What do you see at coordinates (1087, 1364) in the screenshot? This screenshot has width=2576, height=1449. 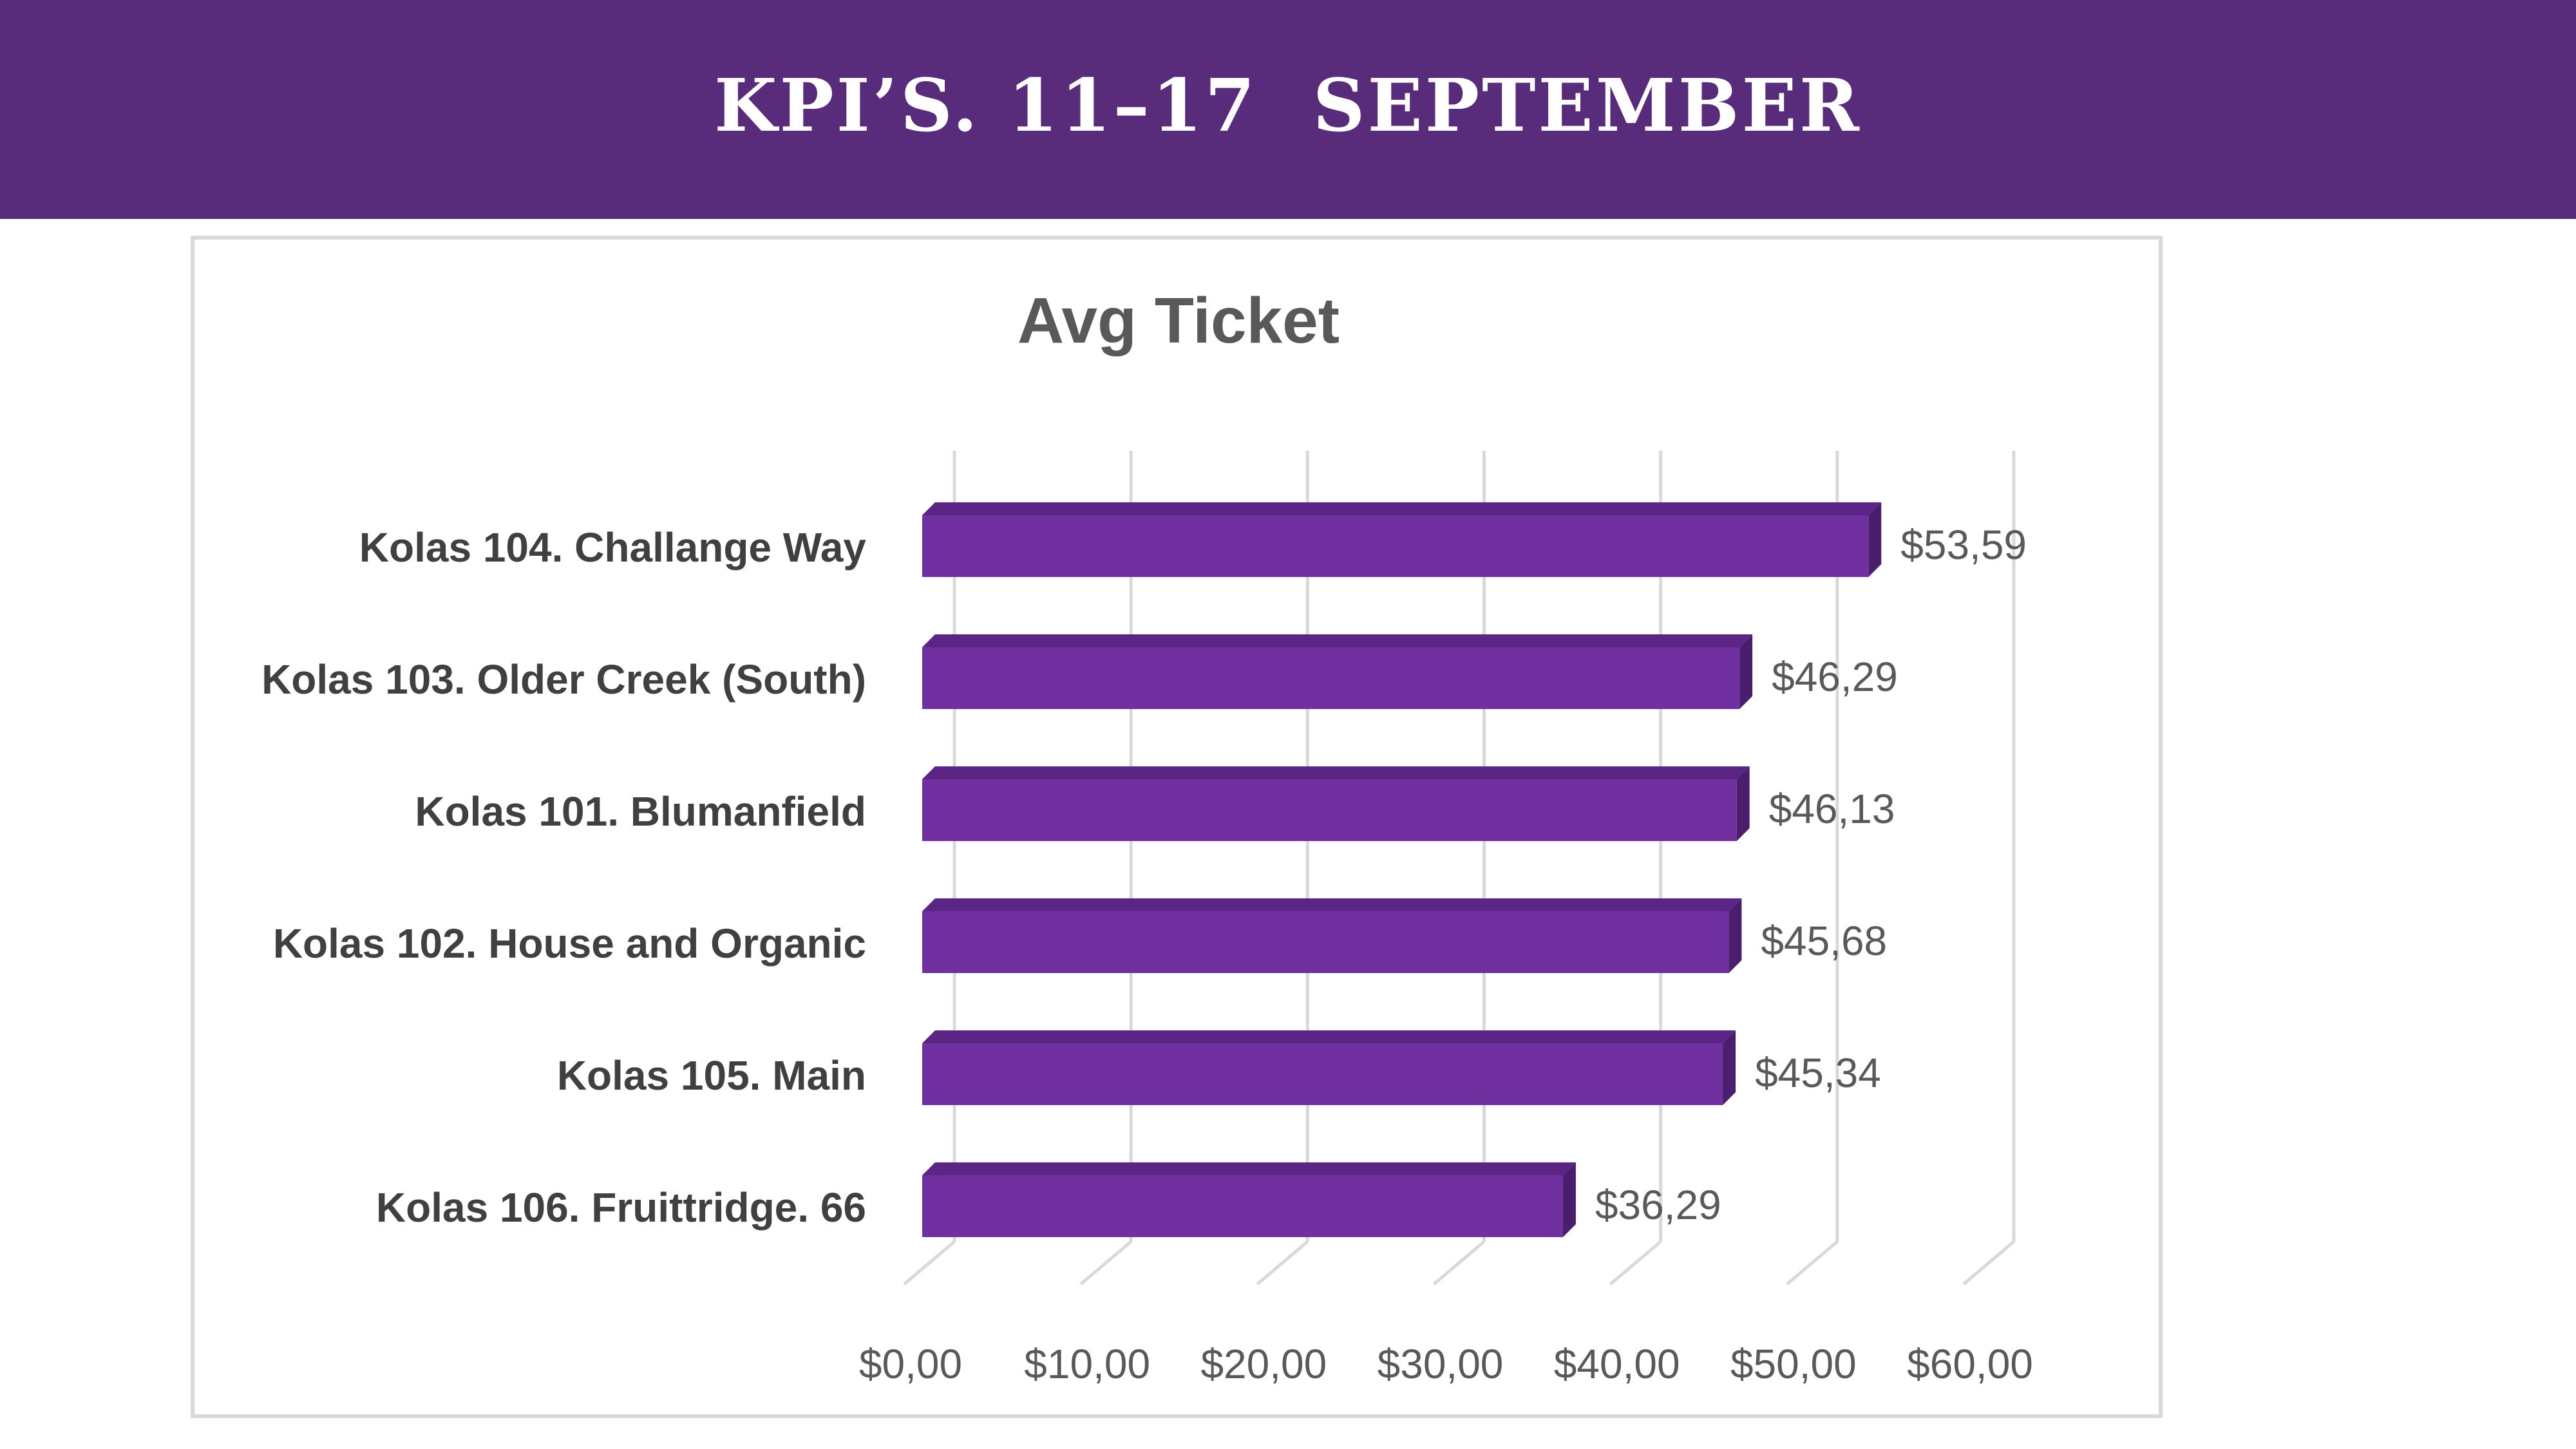 I see `x-tick-label: $10,00` at bounding box center [1087, 1364].